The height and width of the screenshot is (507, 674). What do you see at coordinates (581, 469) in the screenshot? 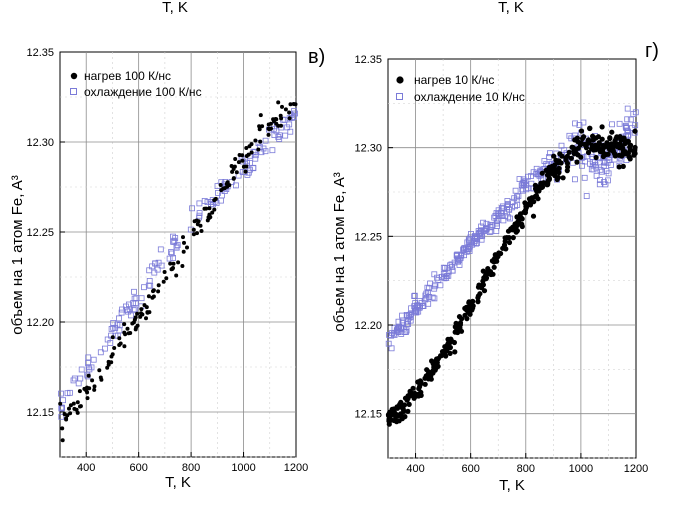
I see `x-tick-label: 1000` at bounding box center [581, 469].